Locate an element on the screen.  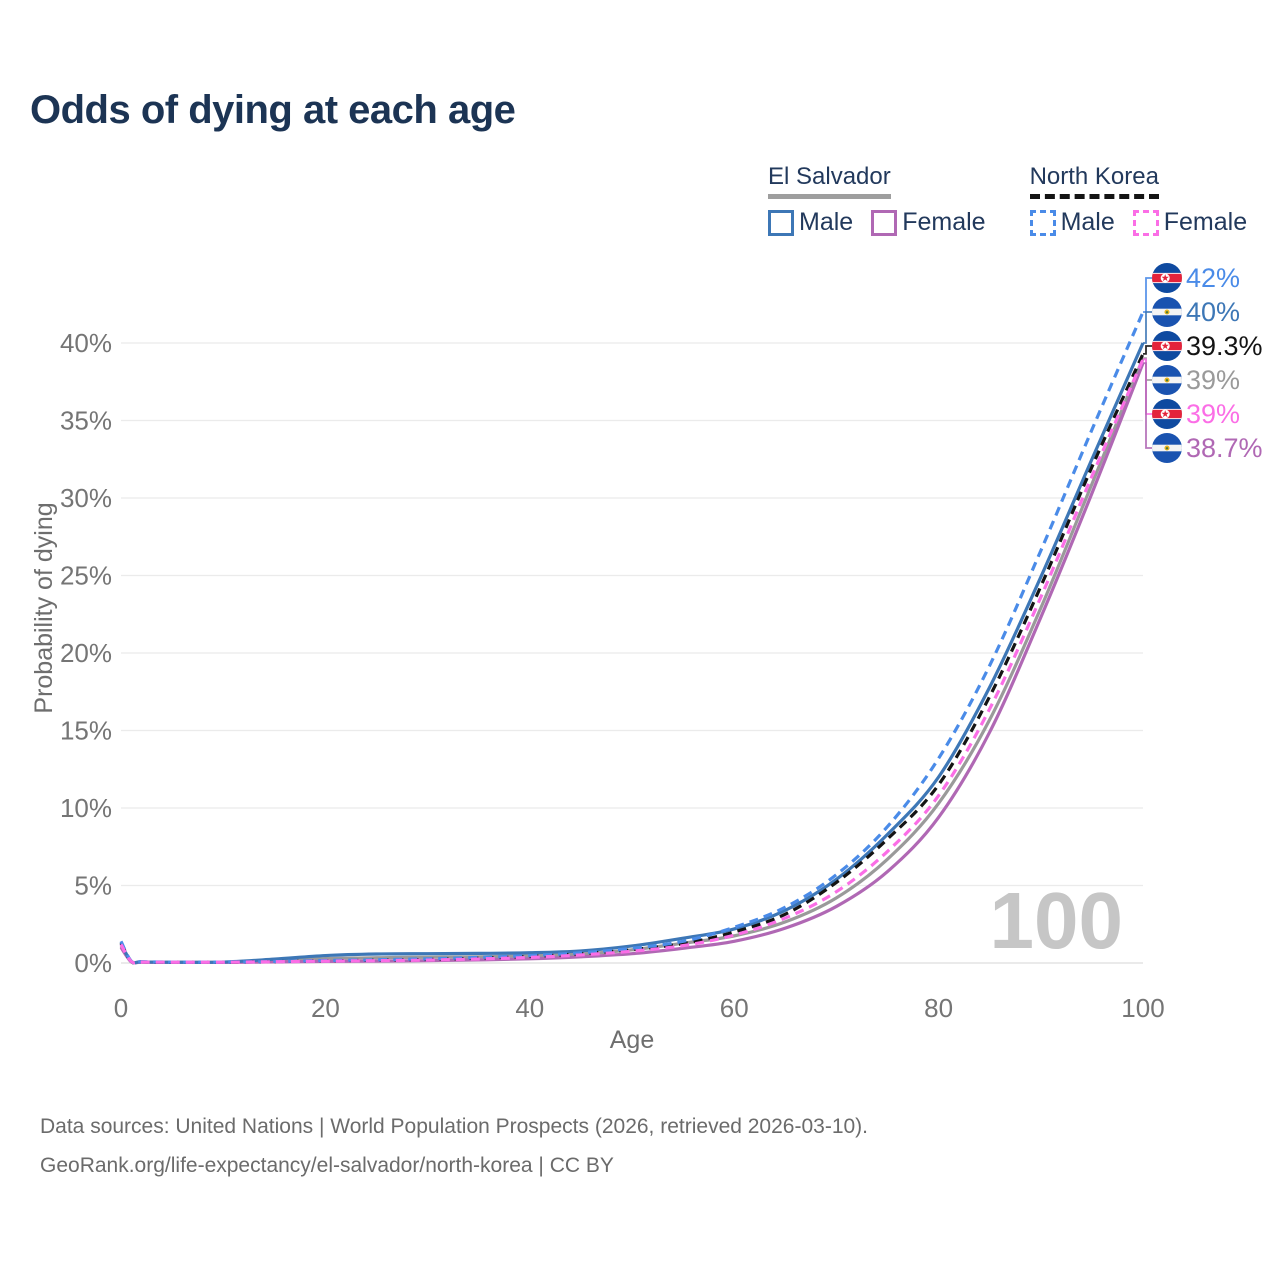
page-title: Odds of dying at each age is located at coordinates (273, 110).